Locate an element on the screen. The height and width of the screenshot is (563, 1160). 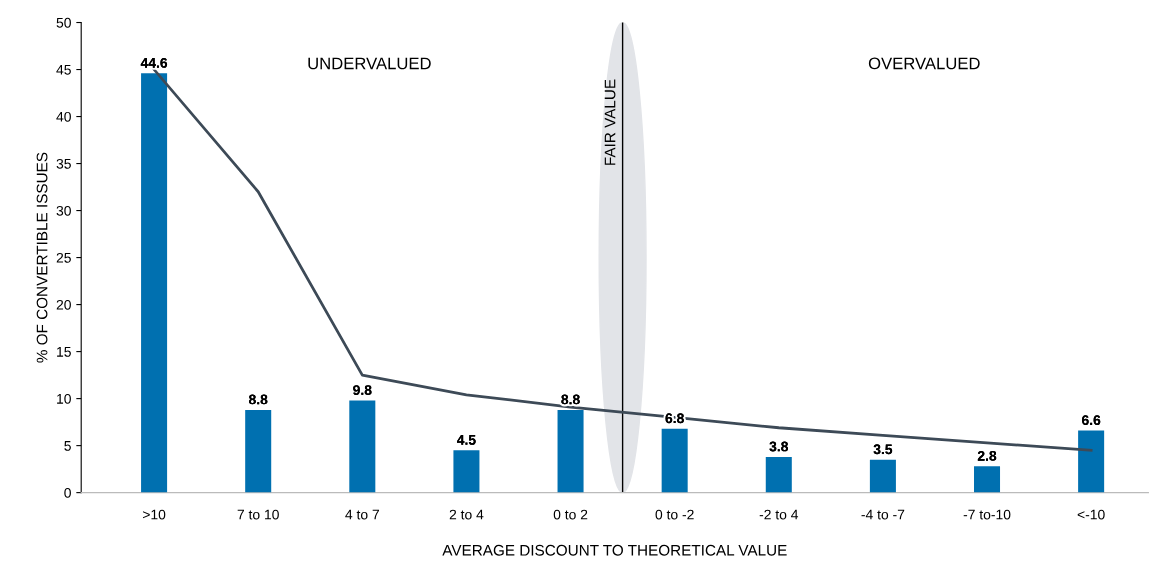
x-tick-label: -4 to -7 is located at coordinates (883, 514).